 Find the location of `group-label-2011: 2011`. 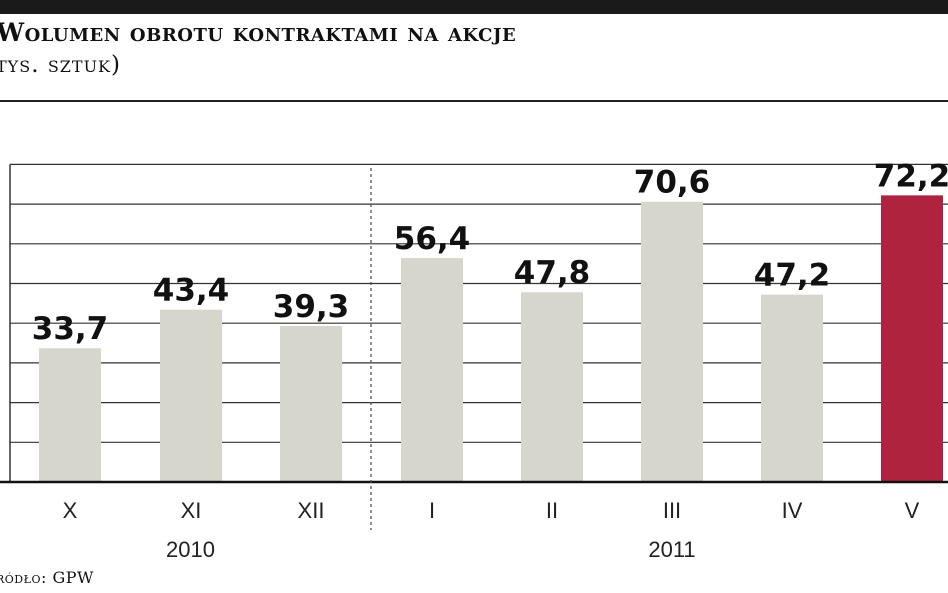

group-label-2011: 2011 is located at coordinates (671, 549).